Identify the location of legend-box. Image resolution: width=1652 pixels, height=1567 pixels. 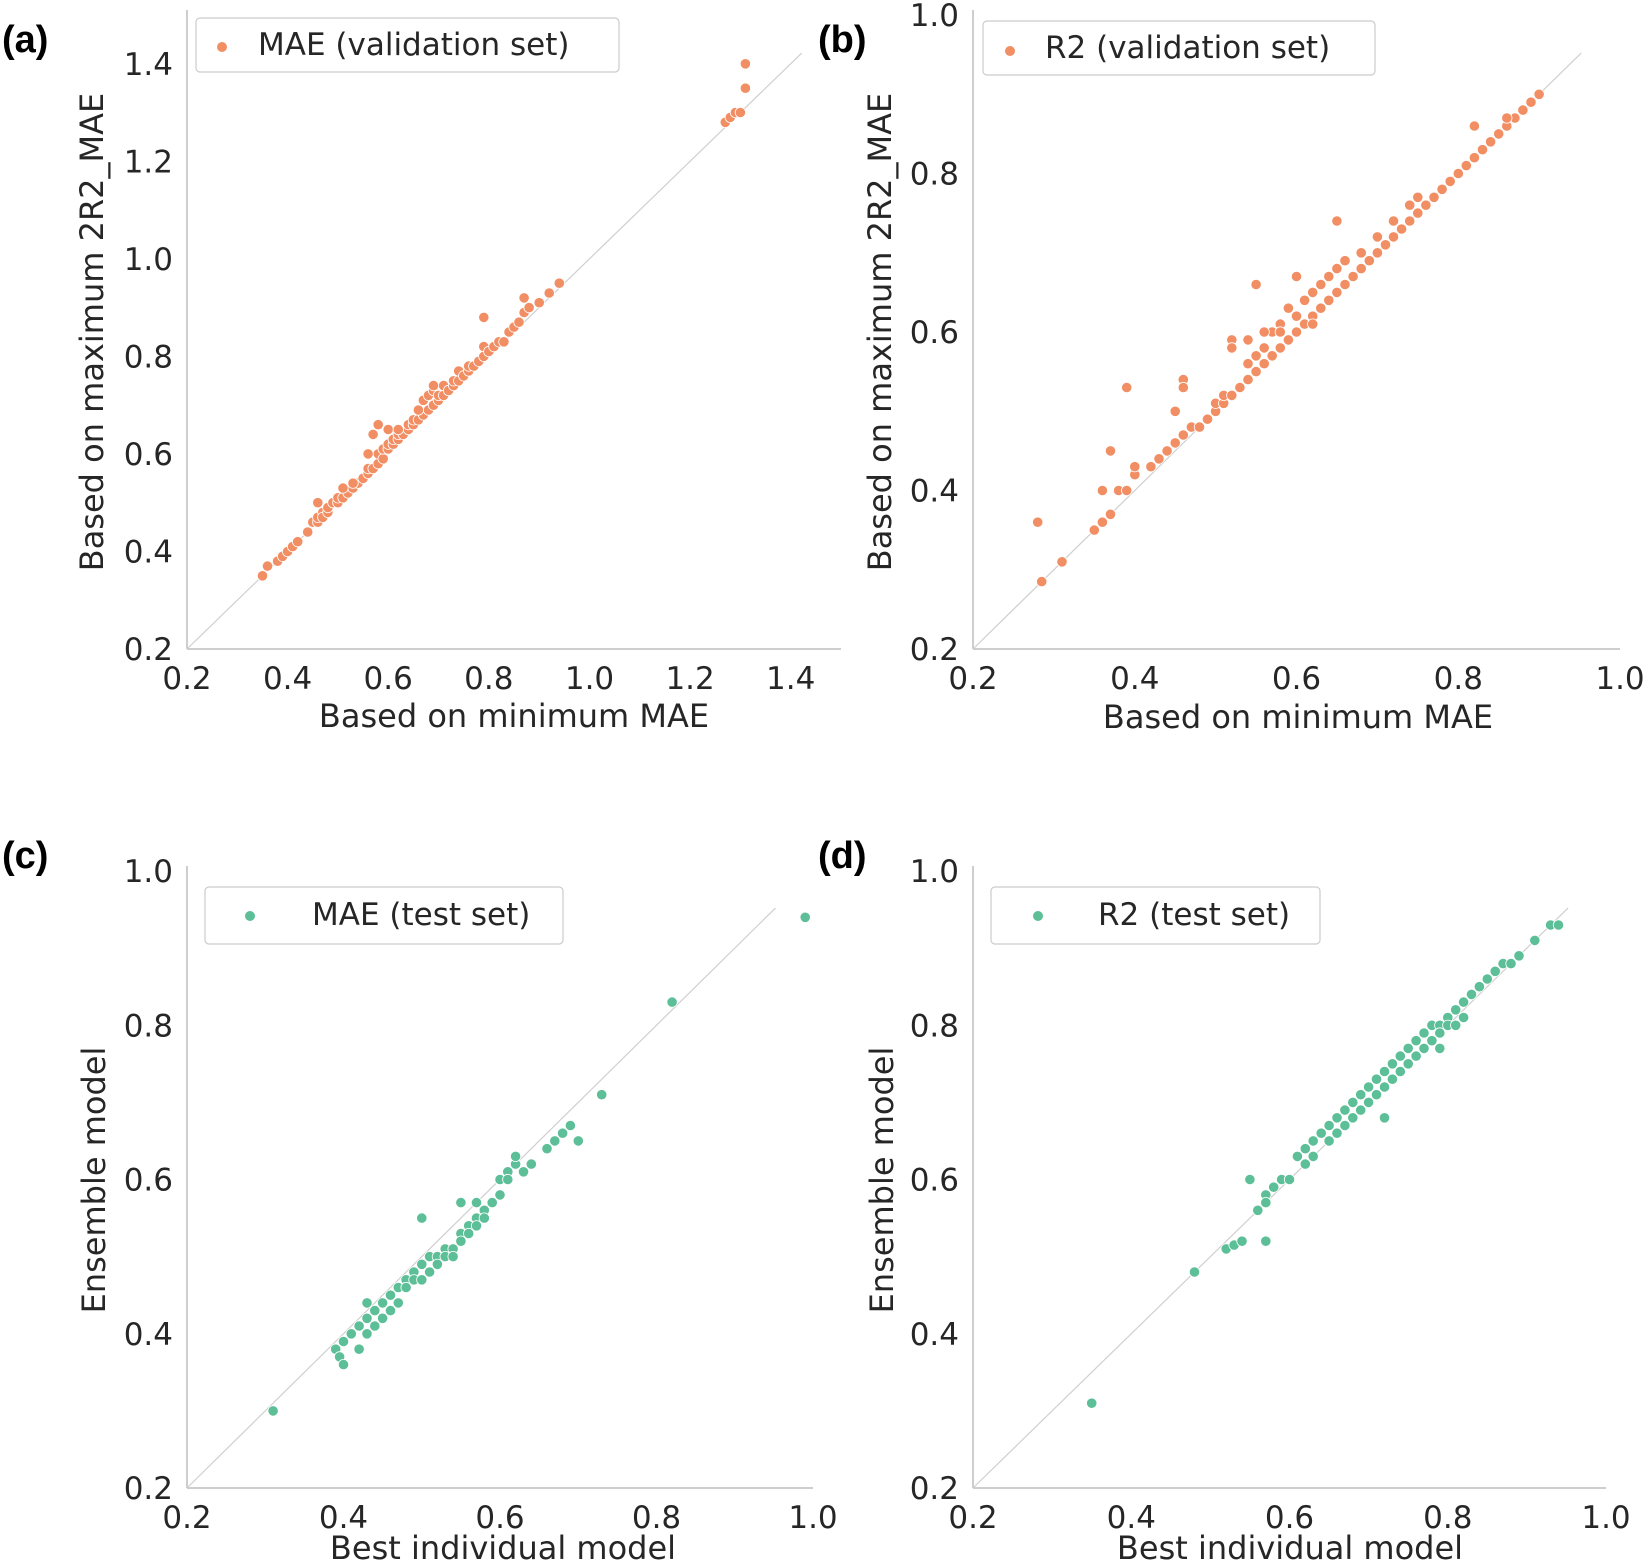
(407, 45).